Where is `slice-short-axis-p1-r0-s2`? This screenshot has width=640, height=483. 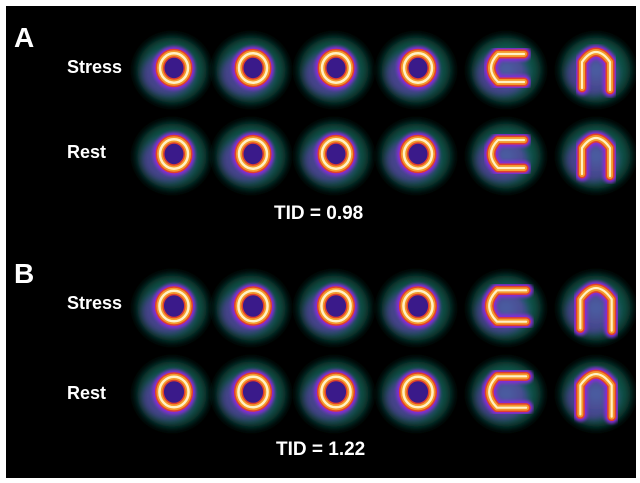
slice-short-axis-p1-r0-s2 is located at coordinates (334, 308).